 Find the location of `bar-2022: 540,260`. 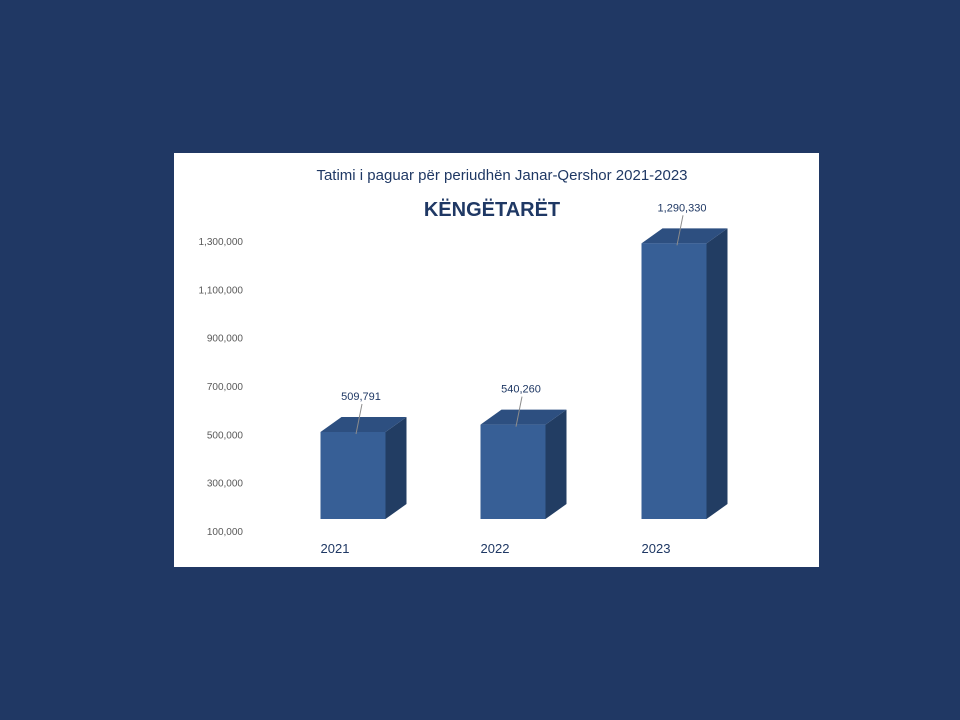

bar-2022: 540,260 is located at coordinates (523, 451).